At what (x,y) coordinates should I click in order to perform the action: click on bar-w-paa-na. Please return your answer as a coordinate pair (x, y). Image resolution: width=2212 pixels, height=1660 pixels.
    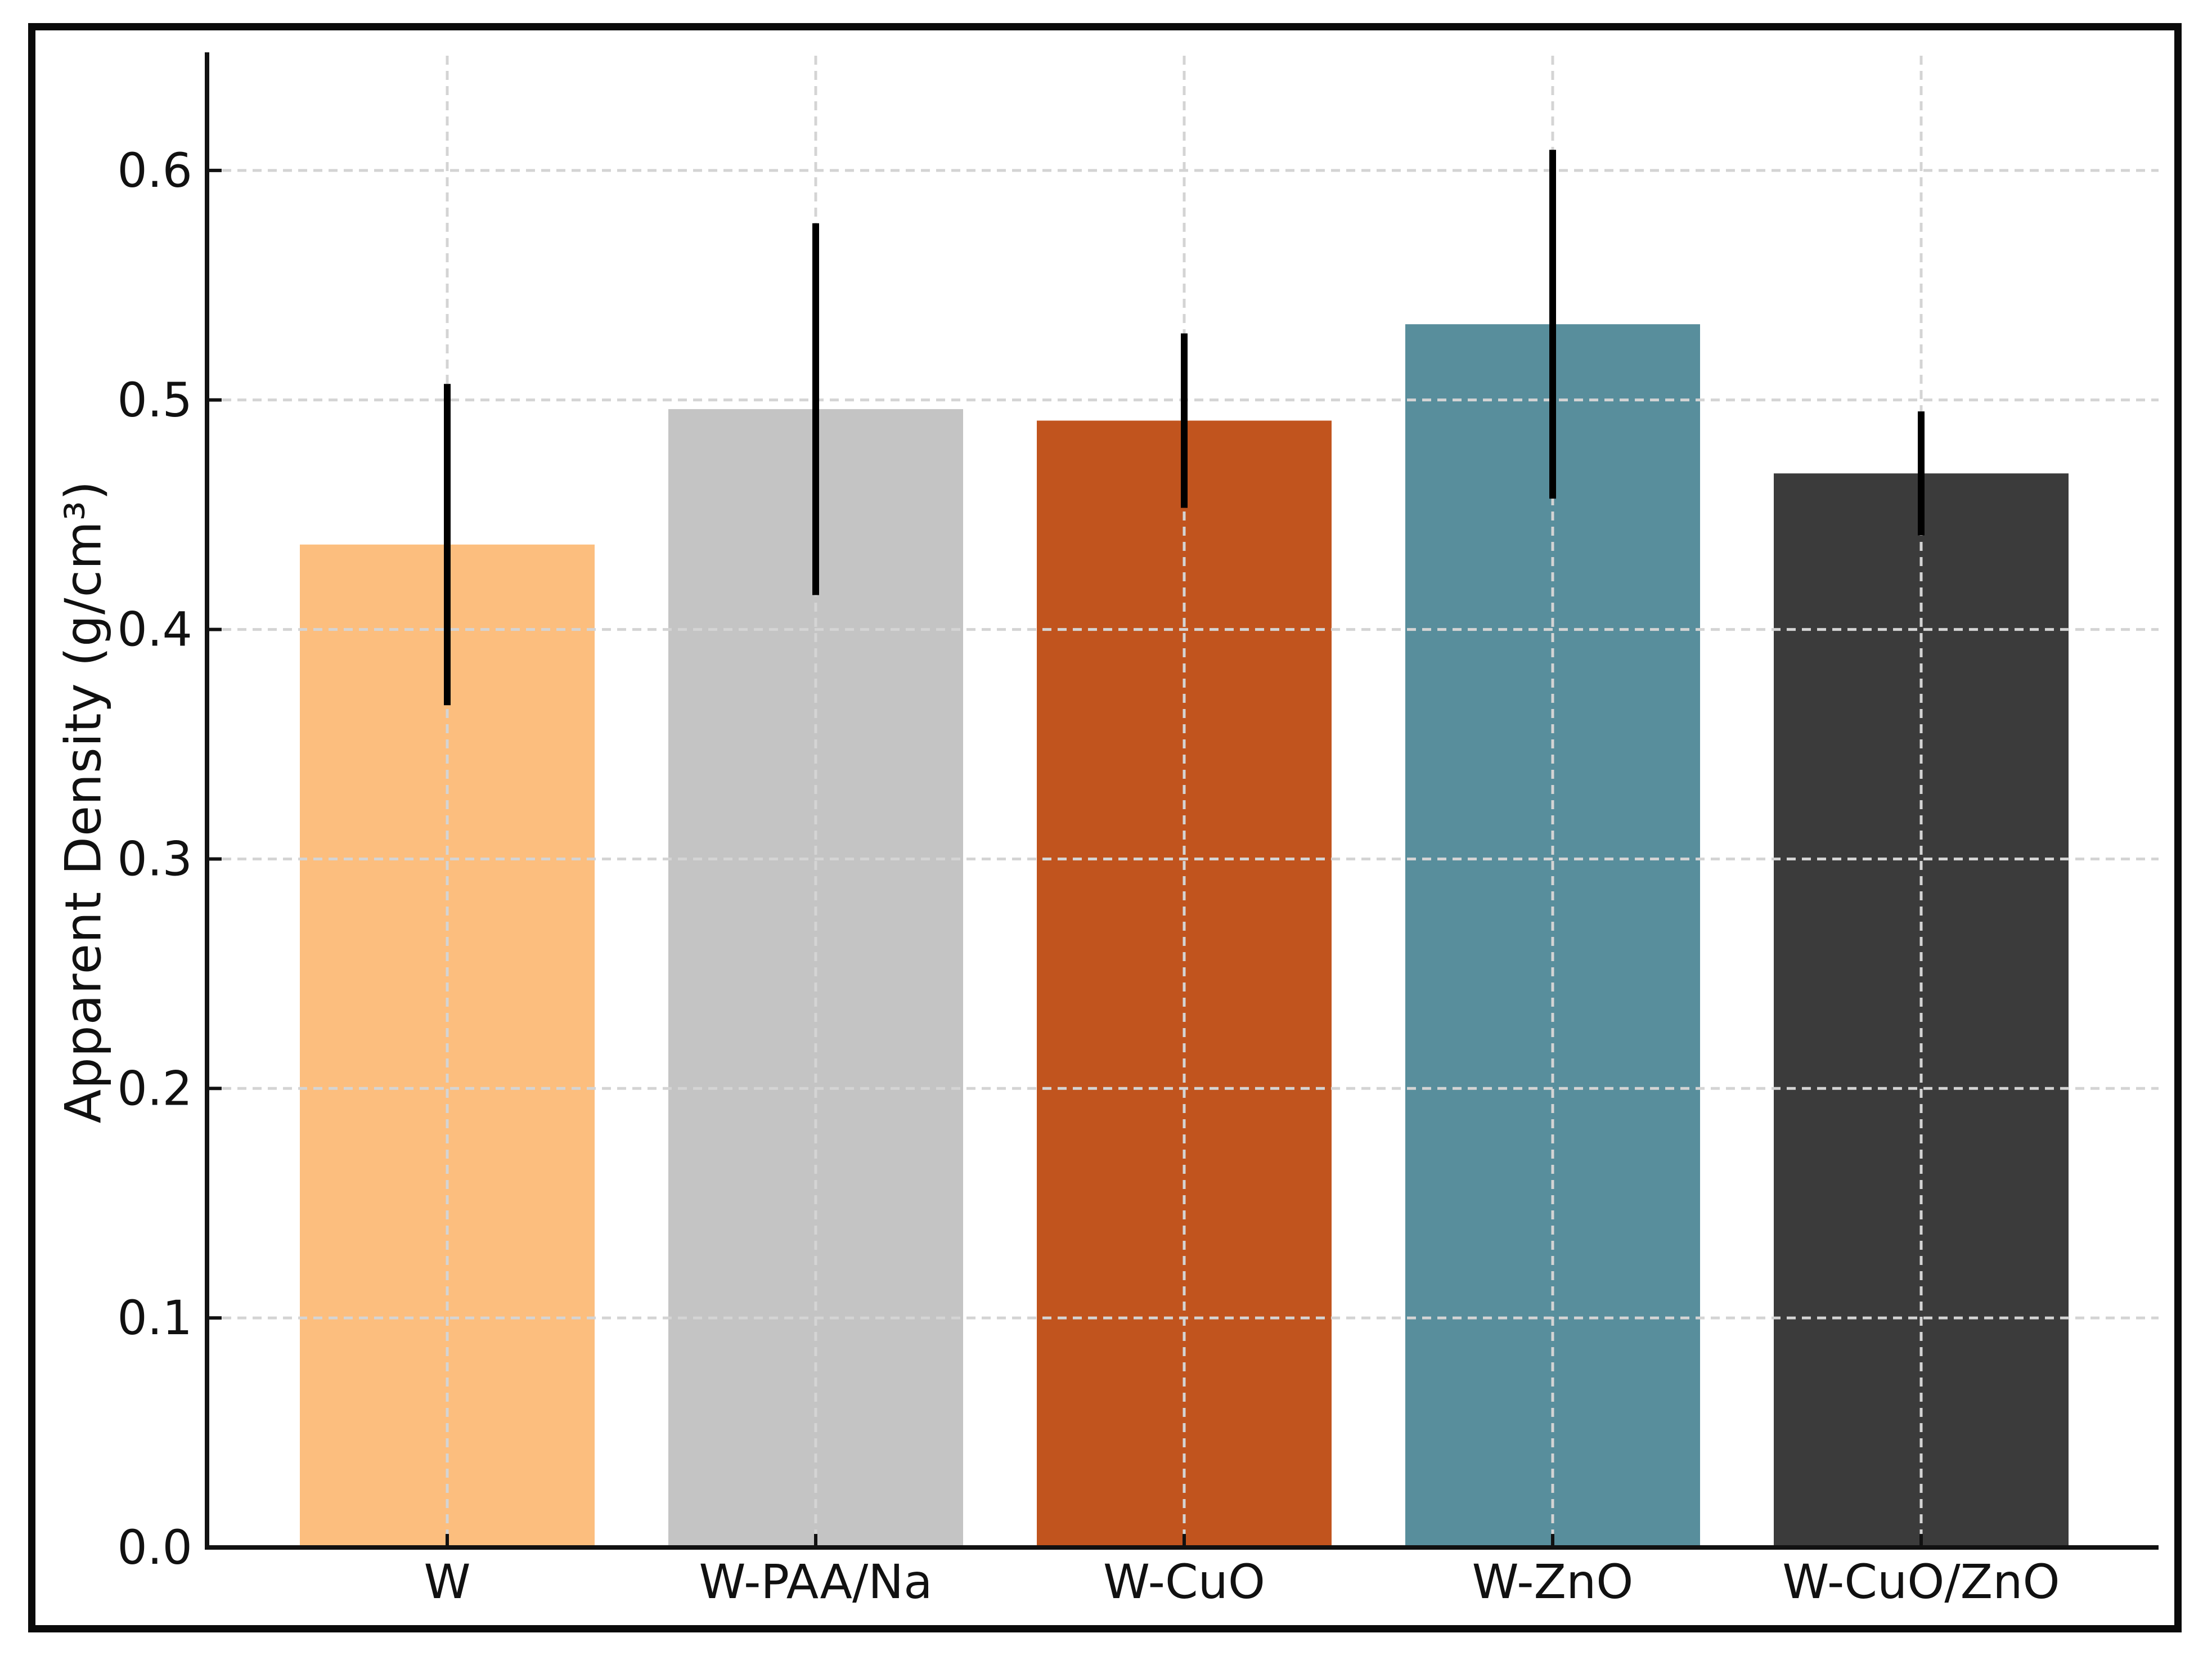
    Looking at the image, I should click on (815, 978).